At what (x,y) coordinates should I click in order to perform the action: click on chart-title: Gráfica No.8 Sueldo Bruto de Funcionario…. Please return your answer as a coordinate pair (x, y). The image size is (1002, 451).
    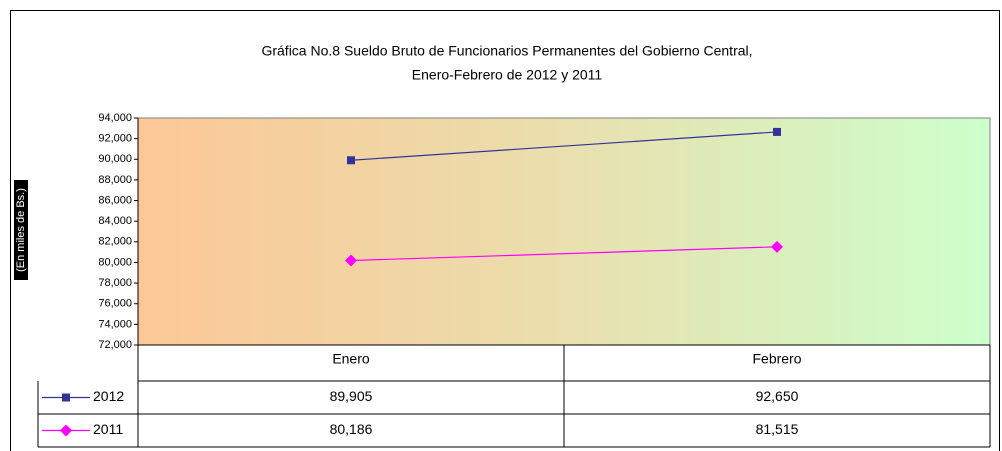
    Looking at the image, I should click on (506, 51).